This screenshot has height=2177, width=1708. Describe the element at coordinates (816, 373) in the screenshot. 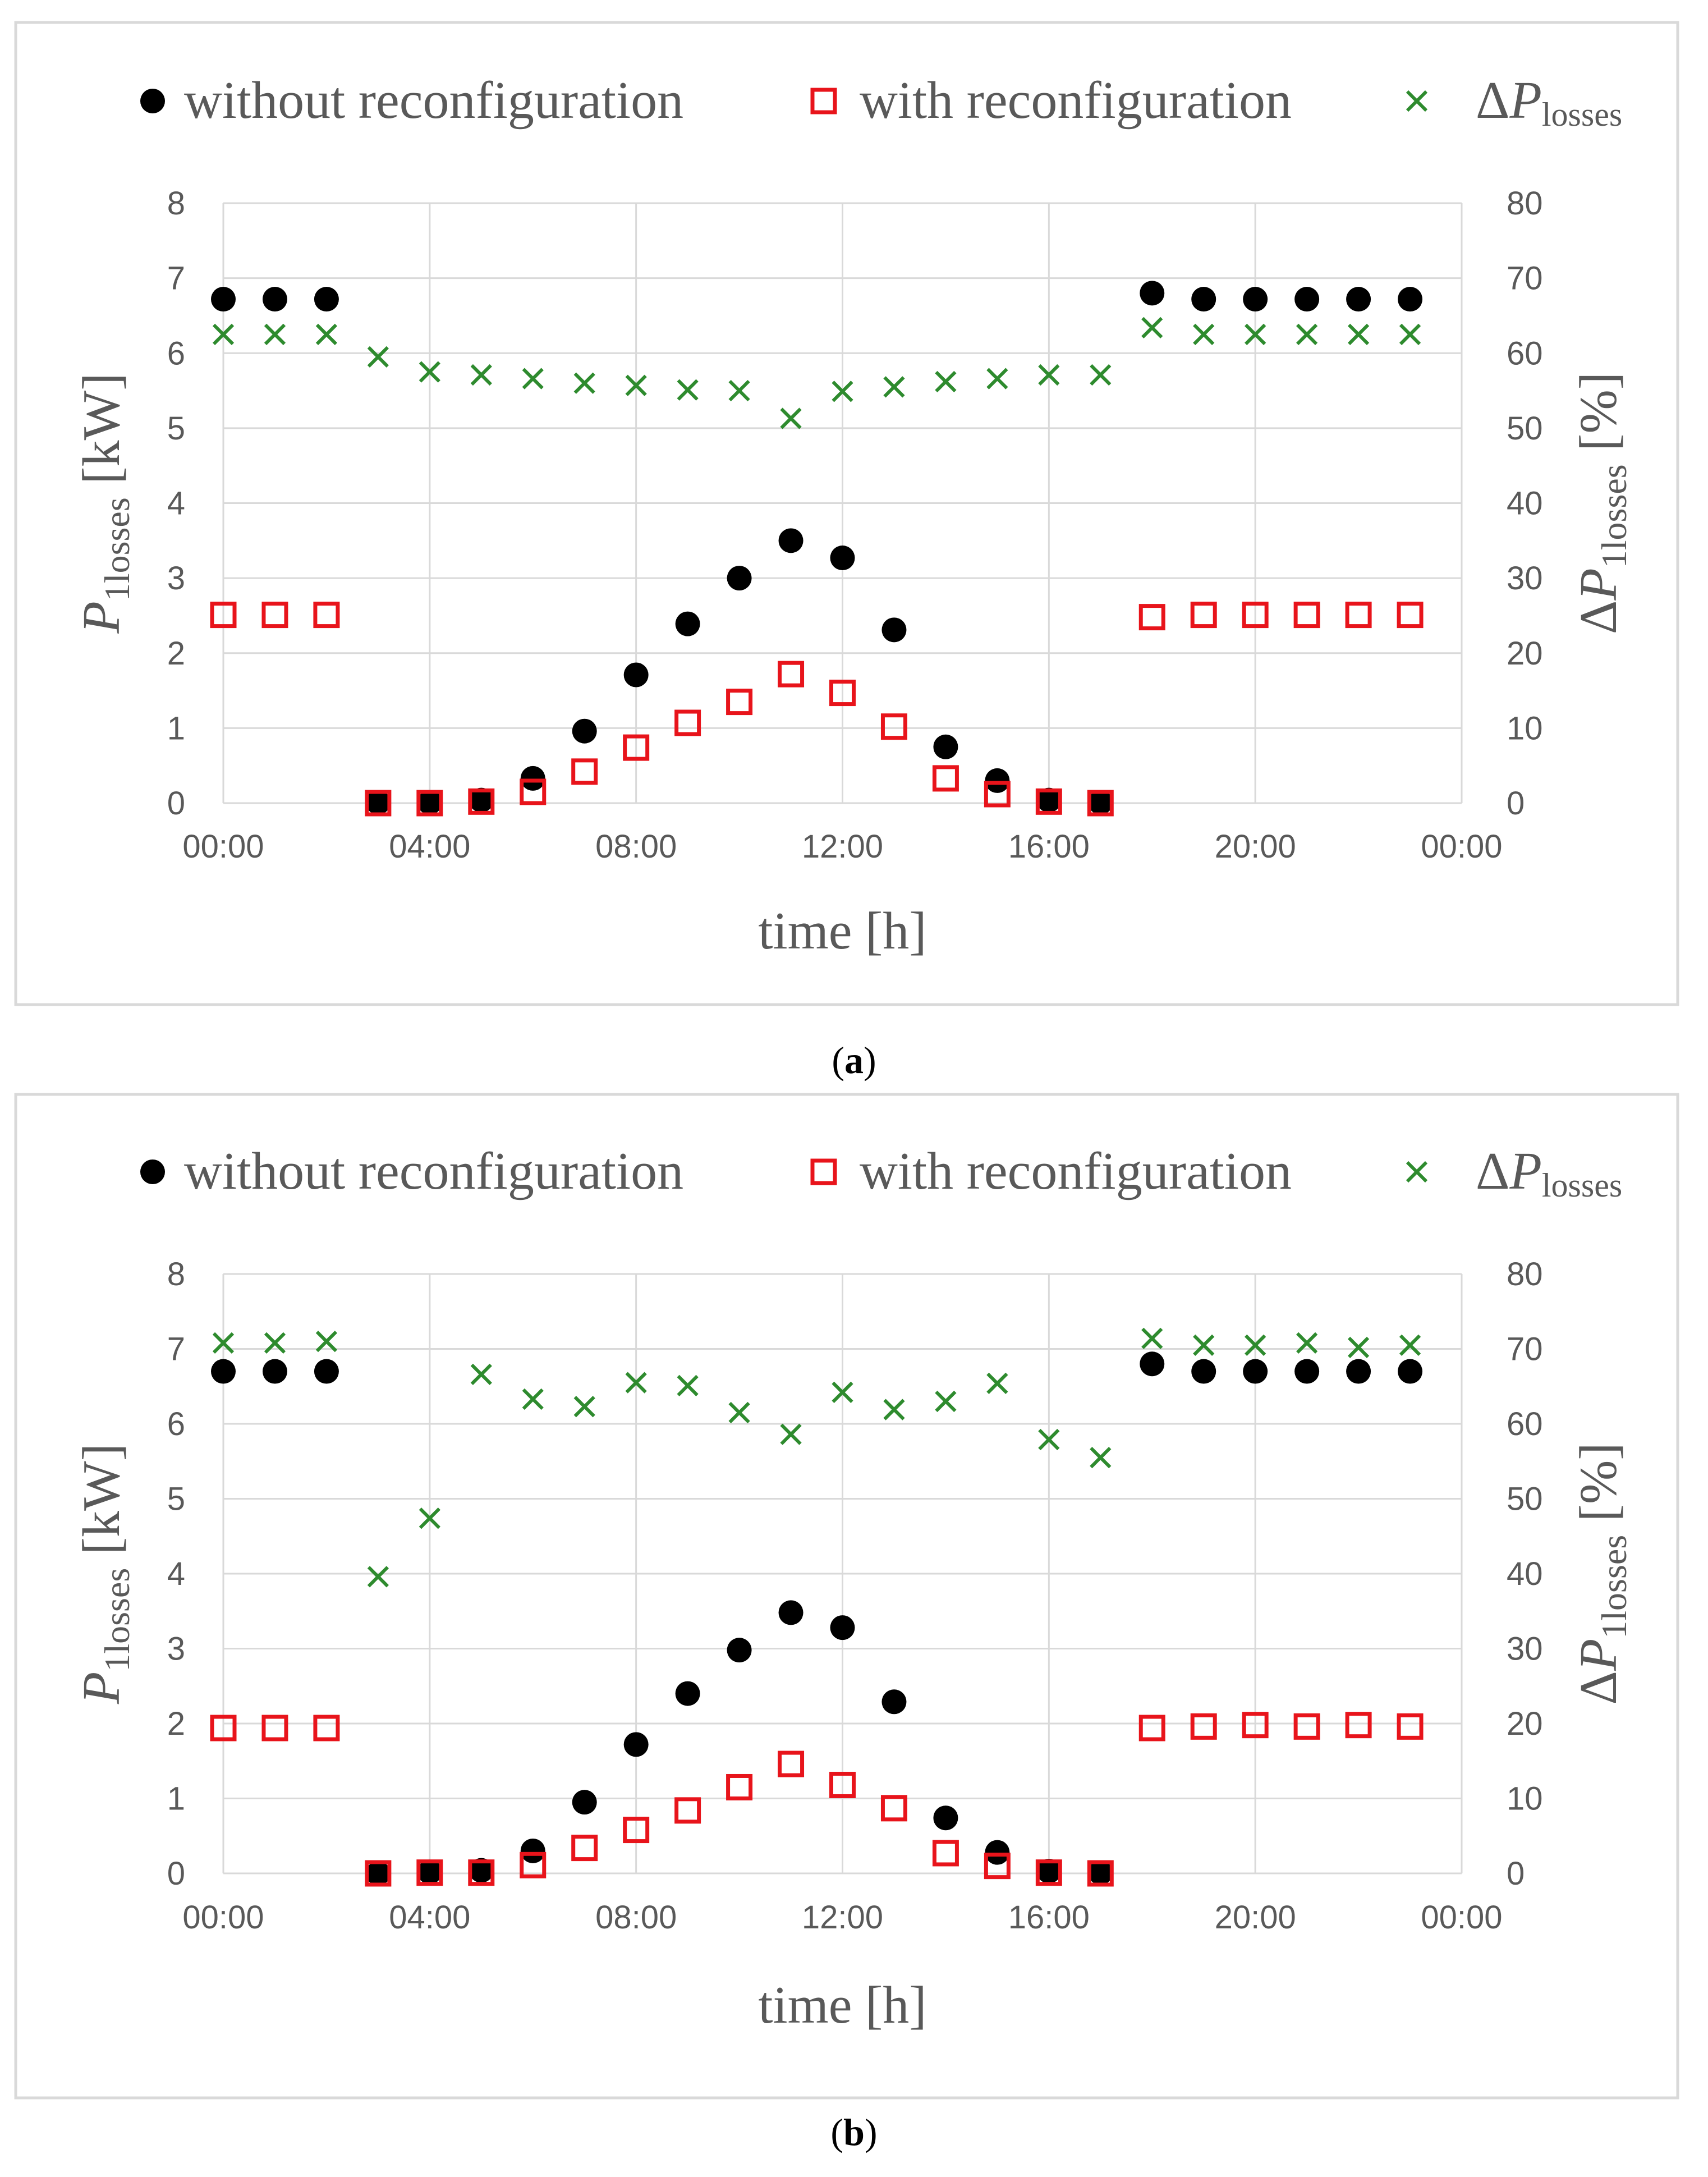

I see `series-x` at that location.